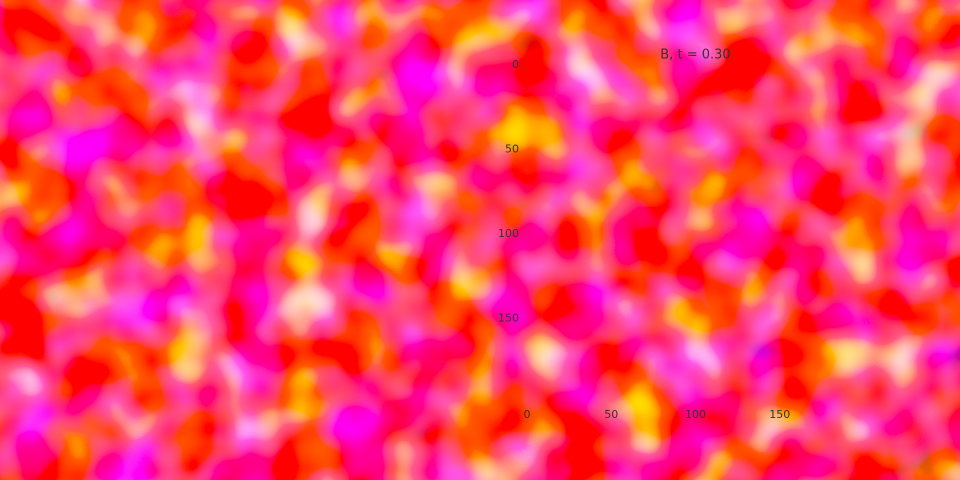 The height and width of the screenshot is (480, 960). I want to click on panel-title: A, t = 0.30, so click(289, 55).